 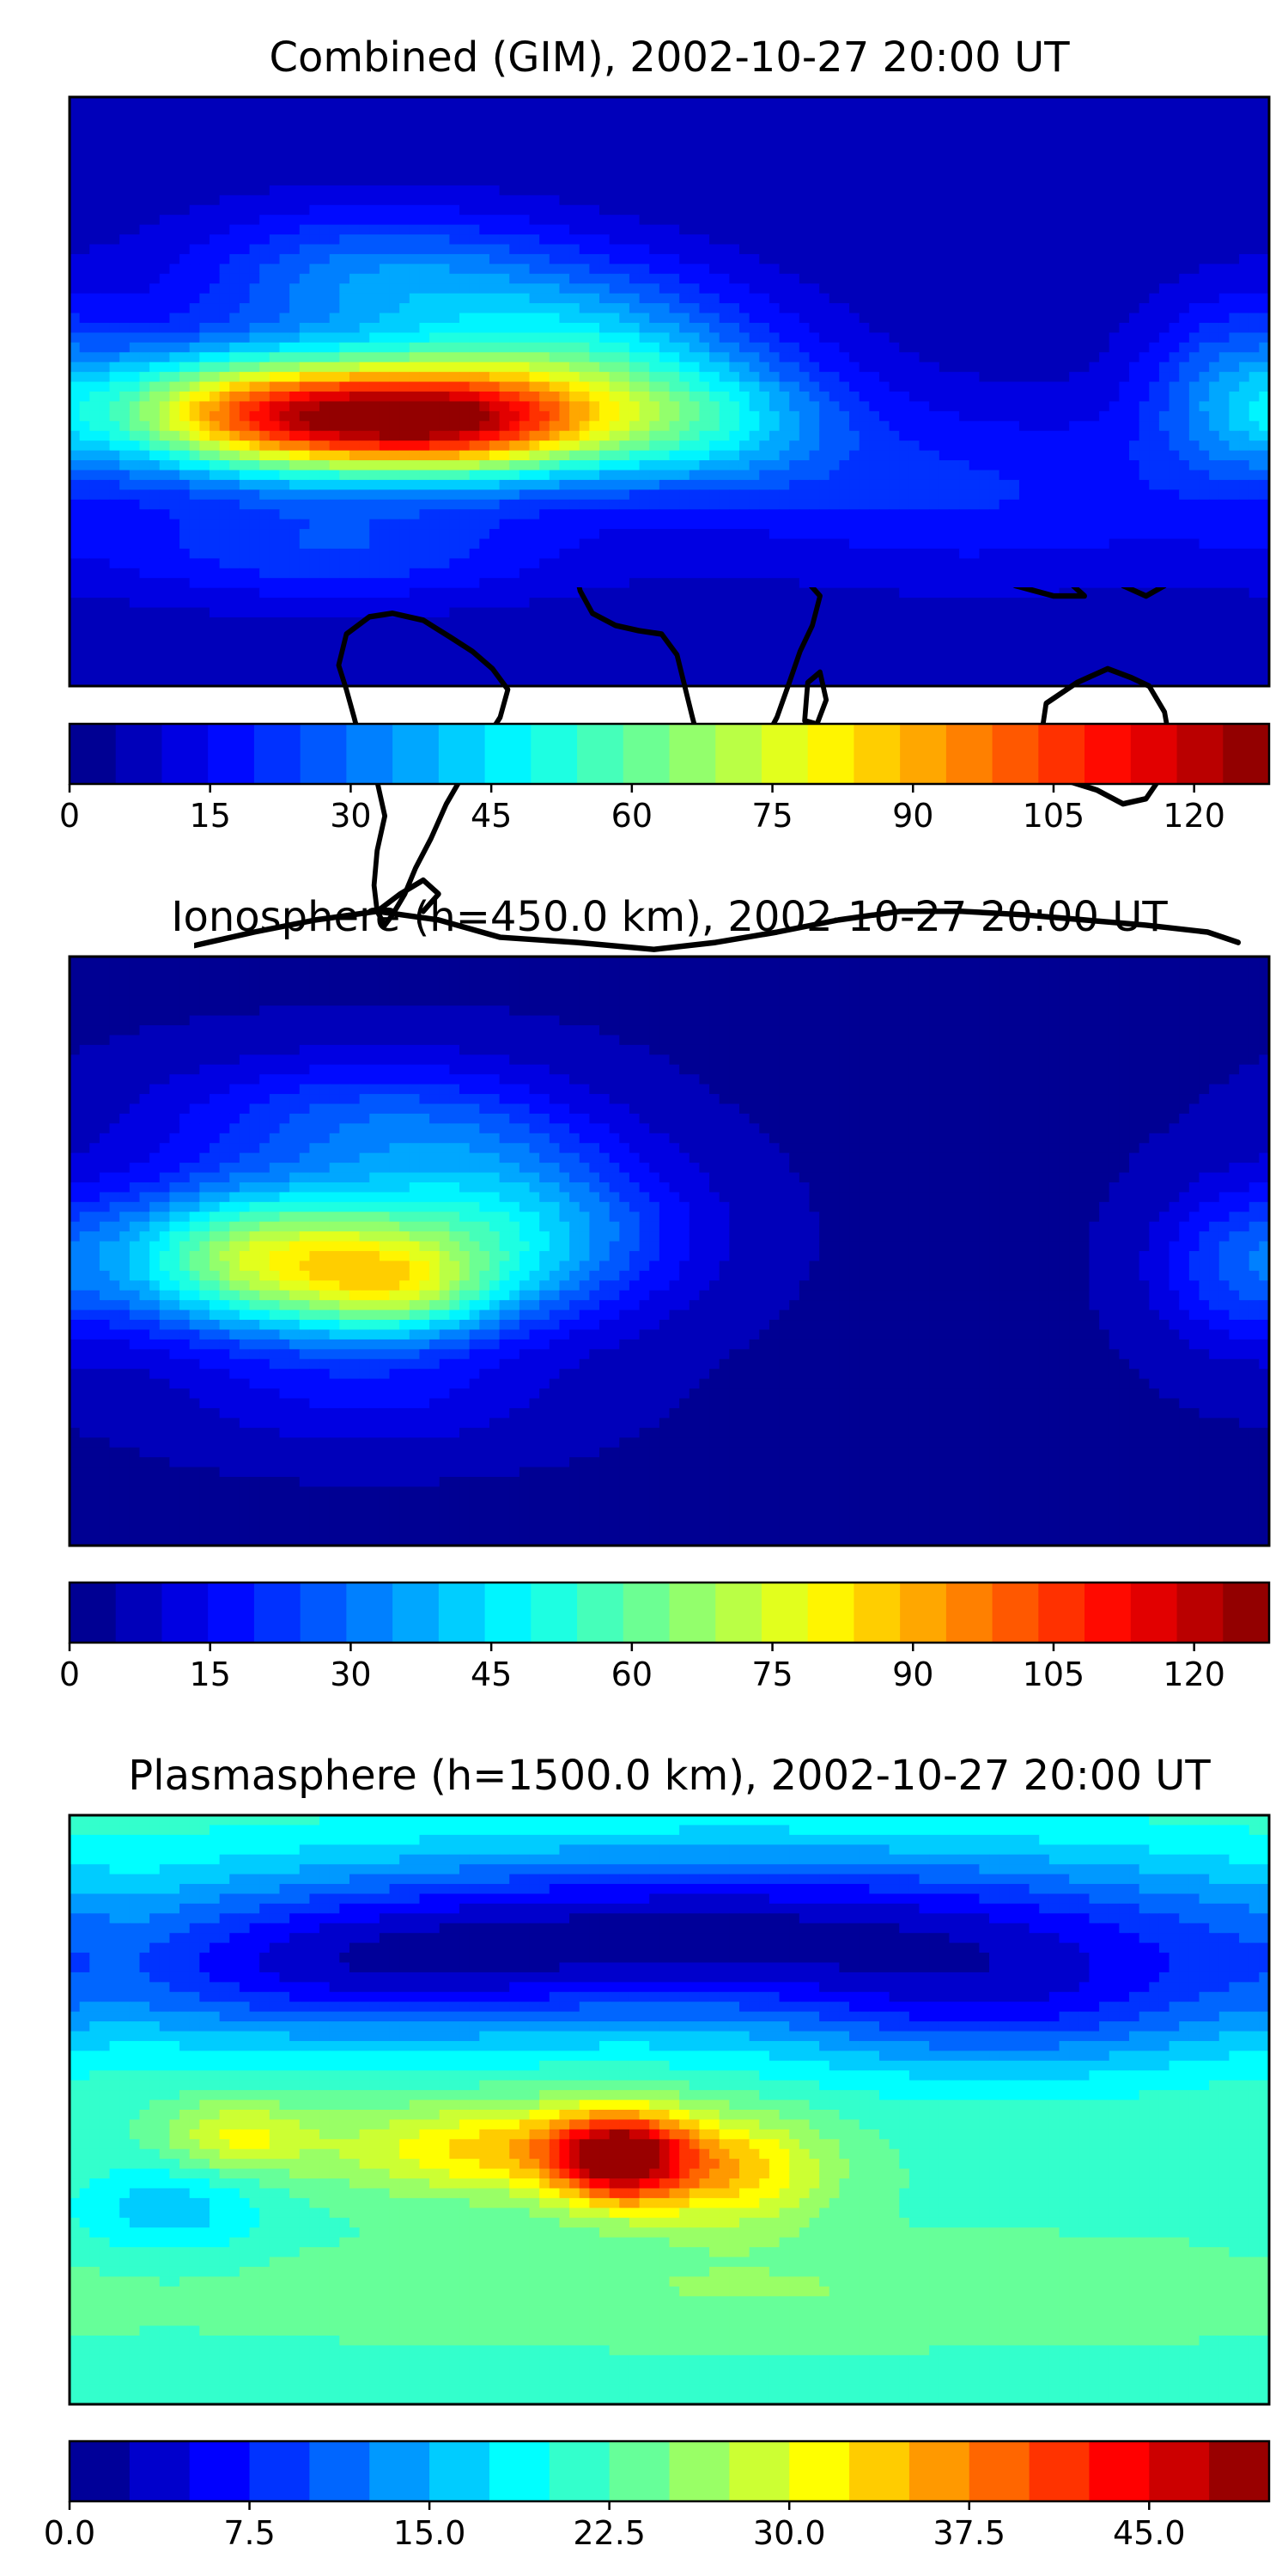 I want to click on colorbar: 0.0 7.5 15.0 22.5 30.0 37.5 45.0, so click(x=658, y=2495).